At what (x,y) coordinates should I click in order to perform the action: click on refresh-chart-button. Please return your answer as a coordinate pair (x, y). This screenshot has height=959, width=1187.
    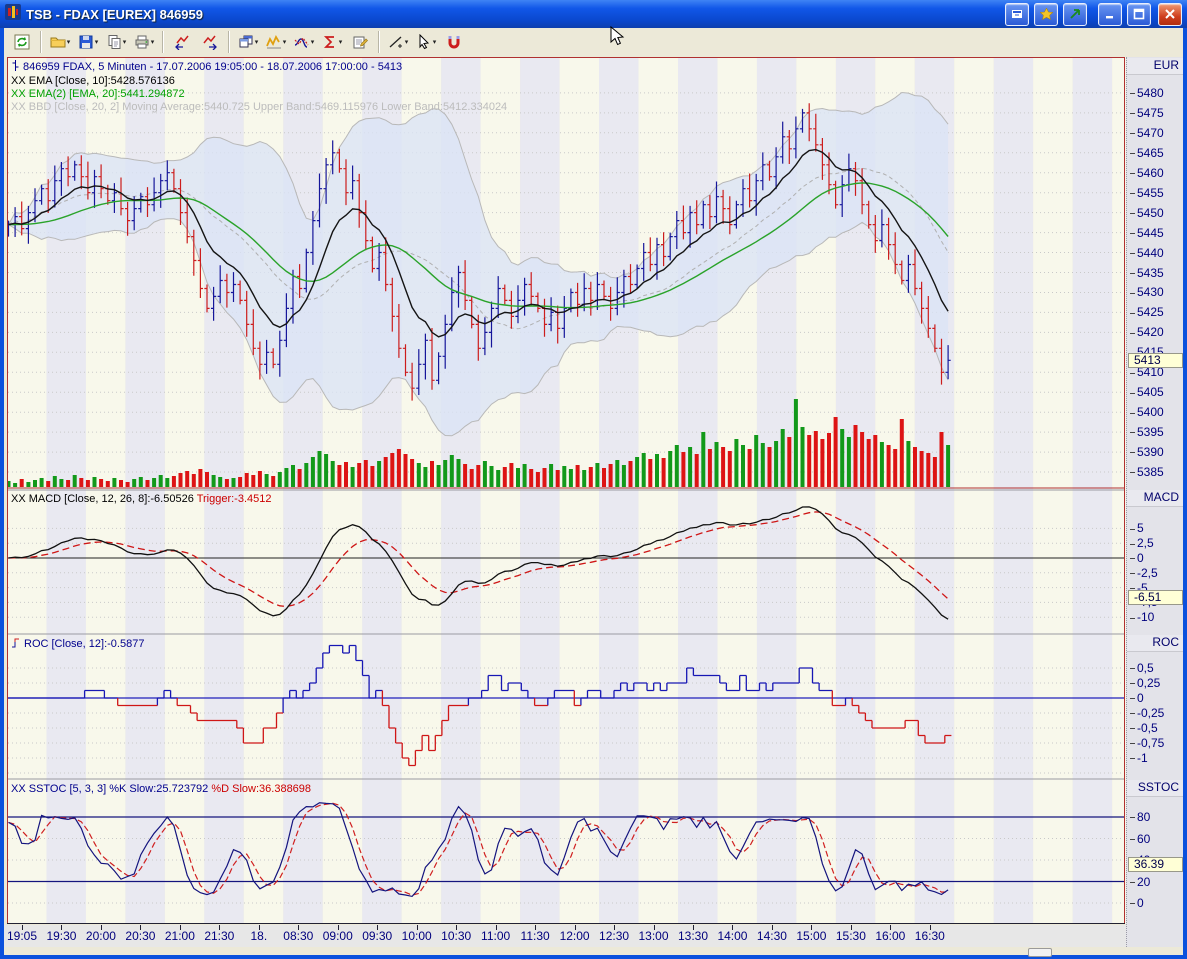
    Looking at the image, I should click on (22, 42).